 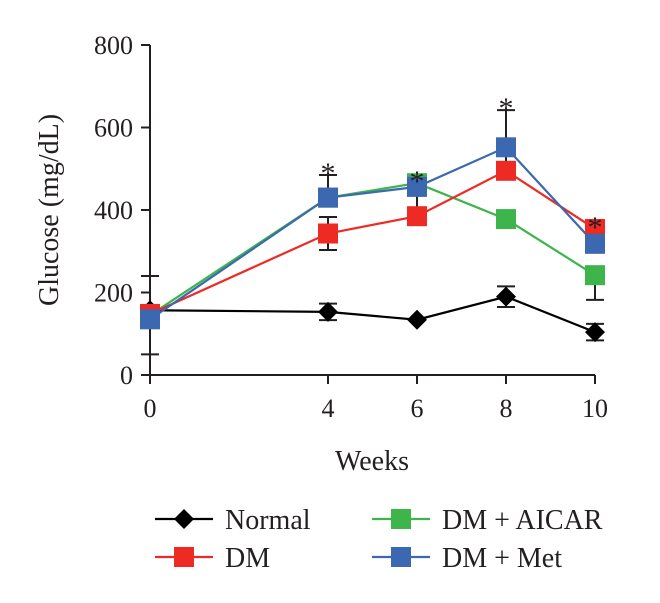 I want to click on y-ticks: 0 200 400 600 800, so click(x=122, y=210).